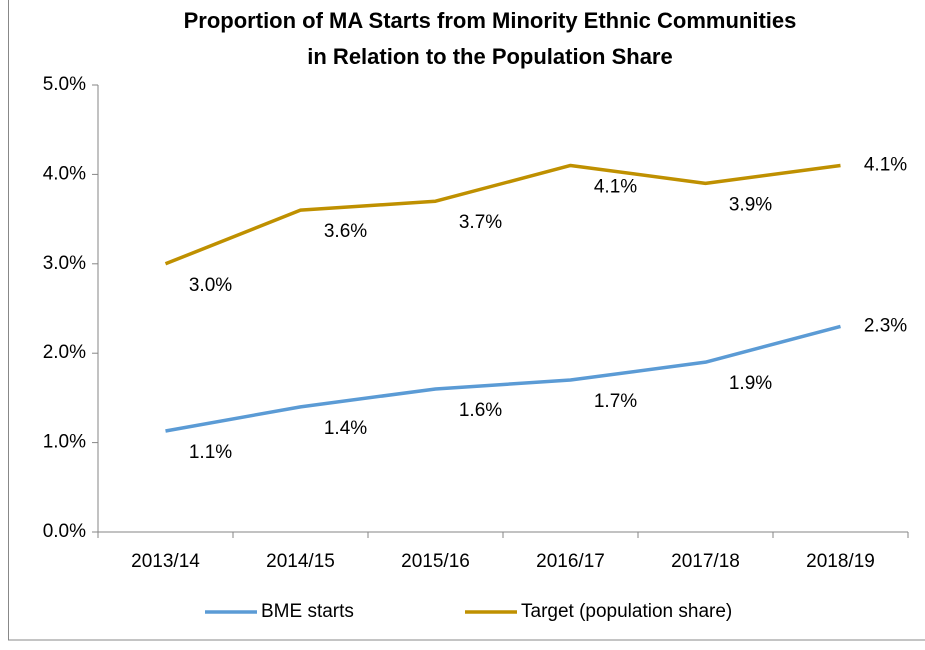 The width and height of the screenshot is (925, 650). What do you see at coordinates (64, 84) in the screenshot?
I see `y-tick-label: 5.0%` at bounding box center [64, 84].